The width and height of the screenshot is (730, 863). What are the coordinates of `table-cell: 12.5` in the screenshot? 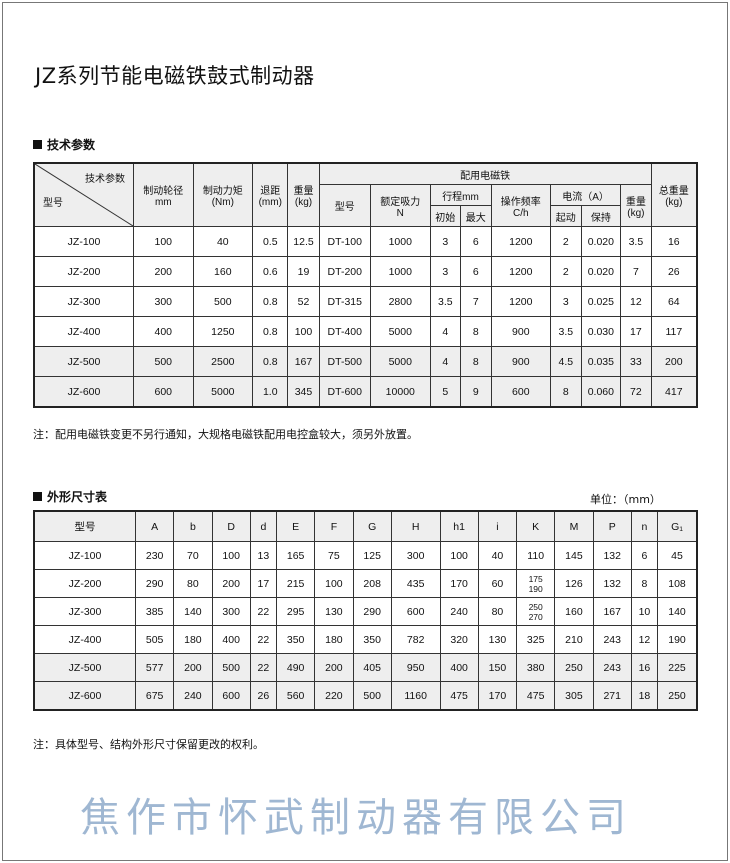 It's located at (303, 241).